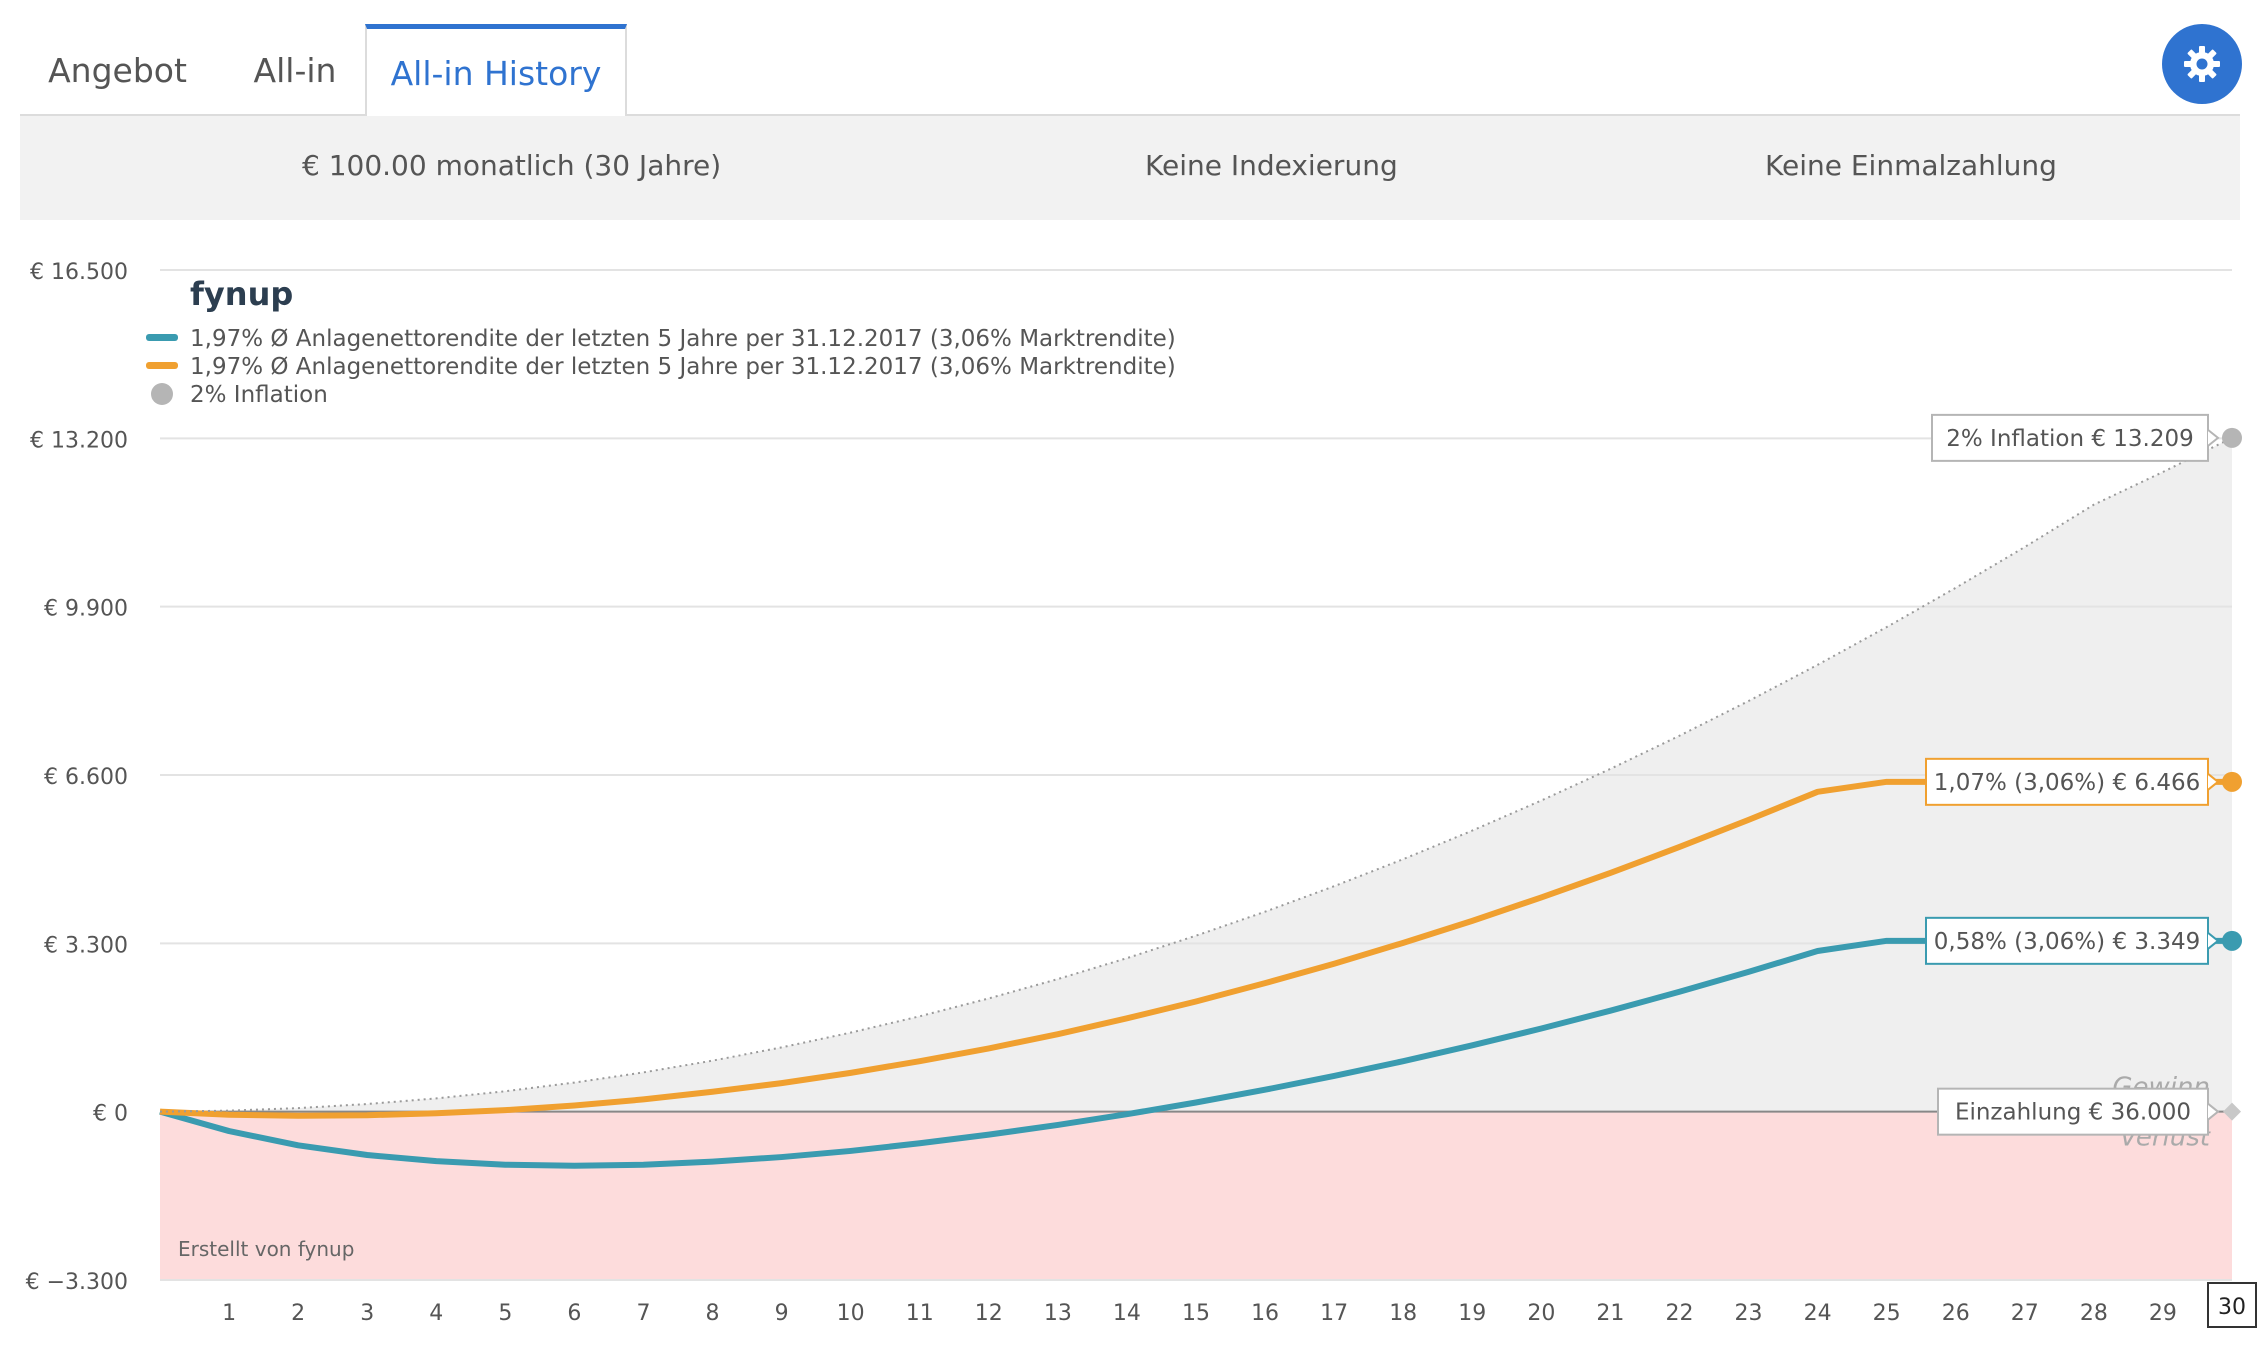  Describe the element at coordinates (1887, 1313) in the screenshot. I see `x-tick-label: 25` at that location.